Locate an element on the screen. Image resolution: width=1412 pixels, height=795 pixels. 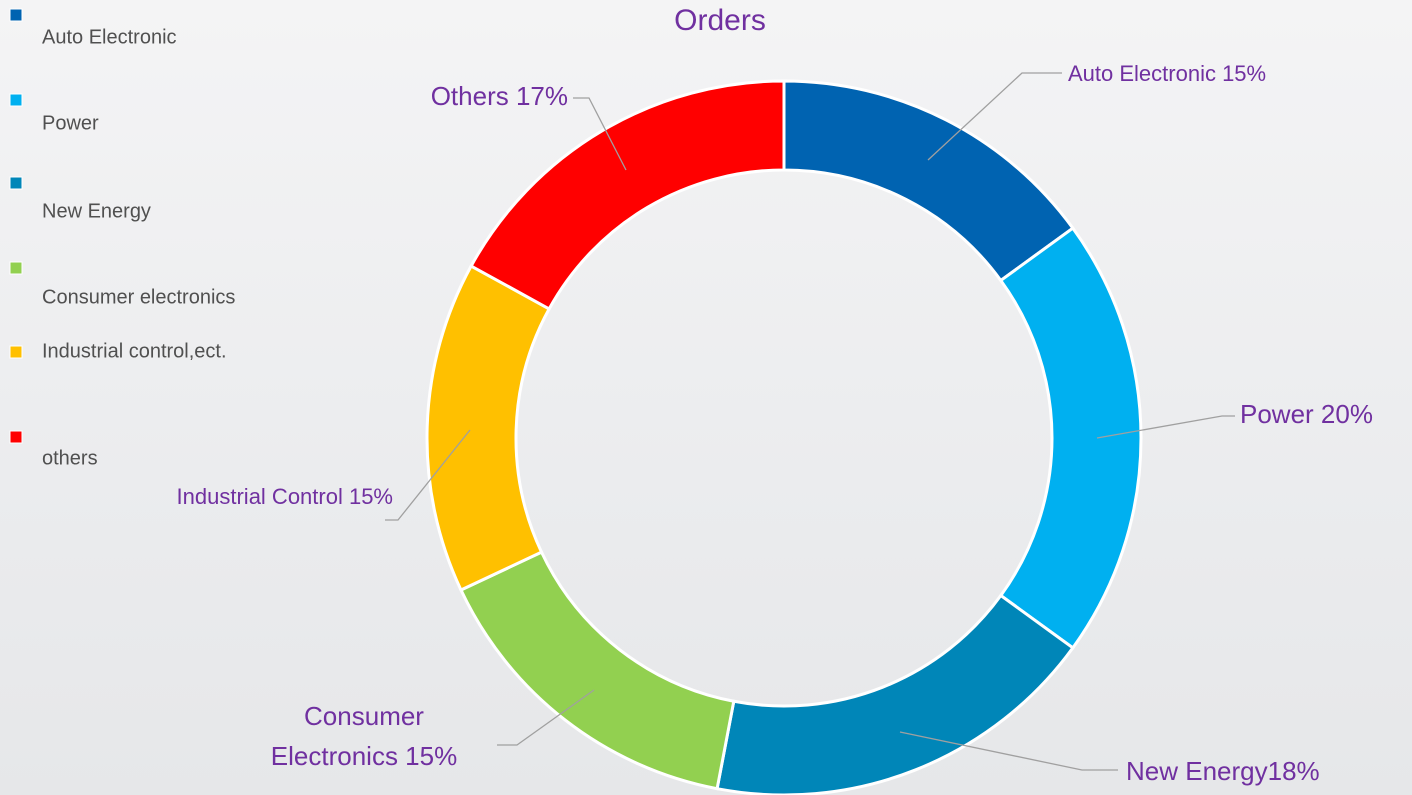
data-label: Consumer Electronics 15% is located at coordinates (364, 736).